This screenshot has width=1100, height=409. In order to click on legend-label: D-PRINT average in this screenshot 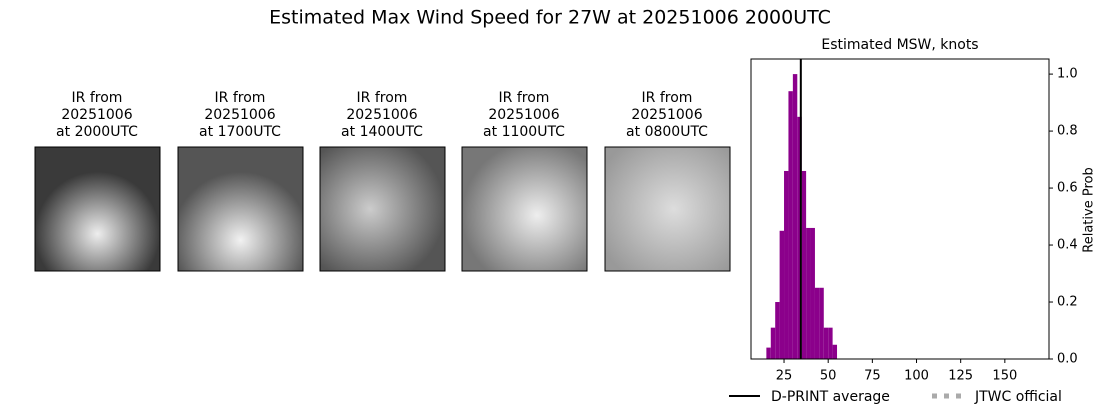, I will do `click(830, 397)`.